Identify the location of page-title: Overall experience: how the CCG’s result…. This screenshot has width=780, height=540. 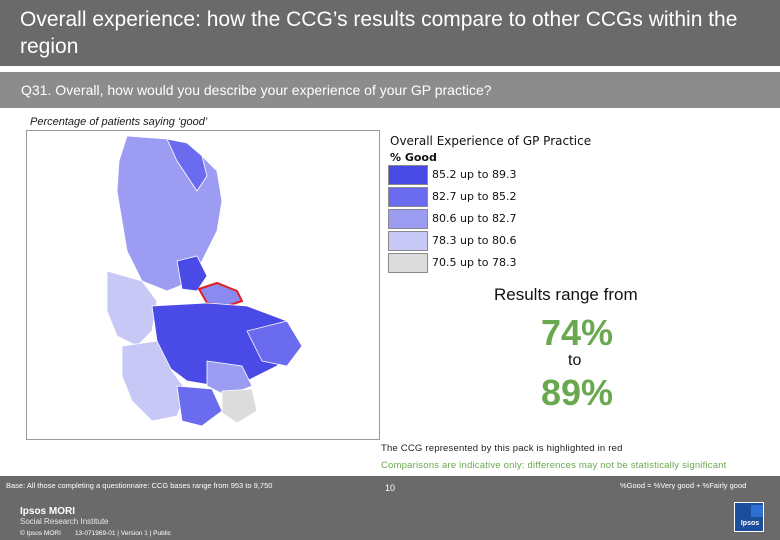
(379, 33).